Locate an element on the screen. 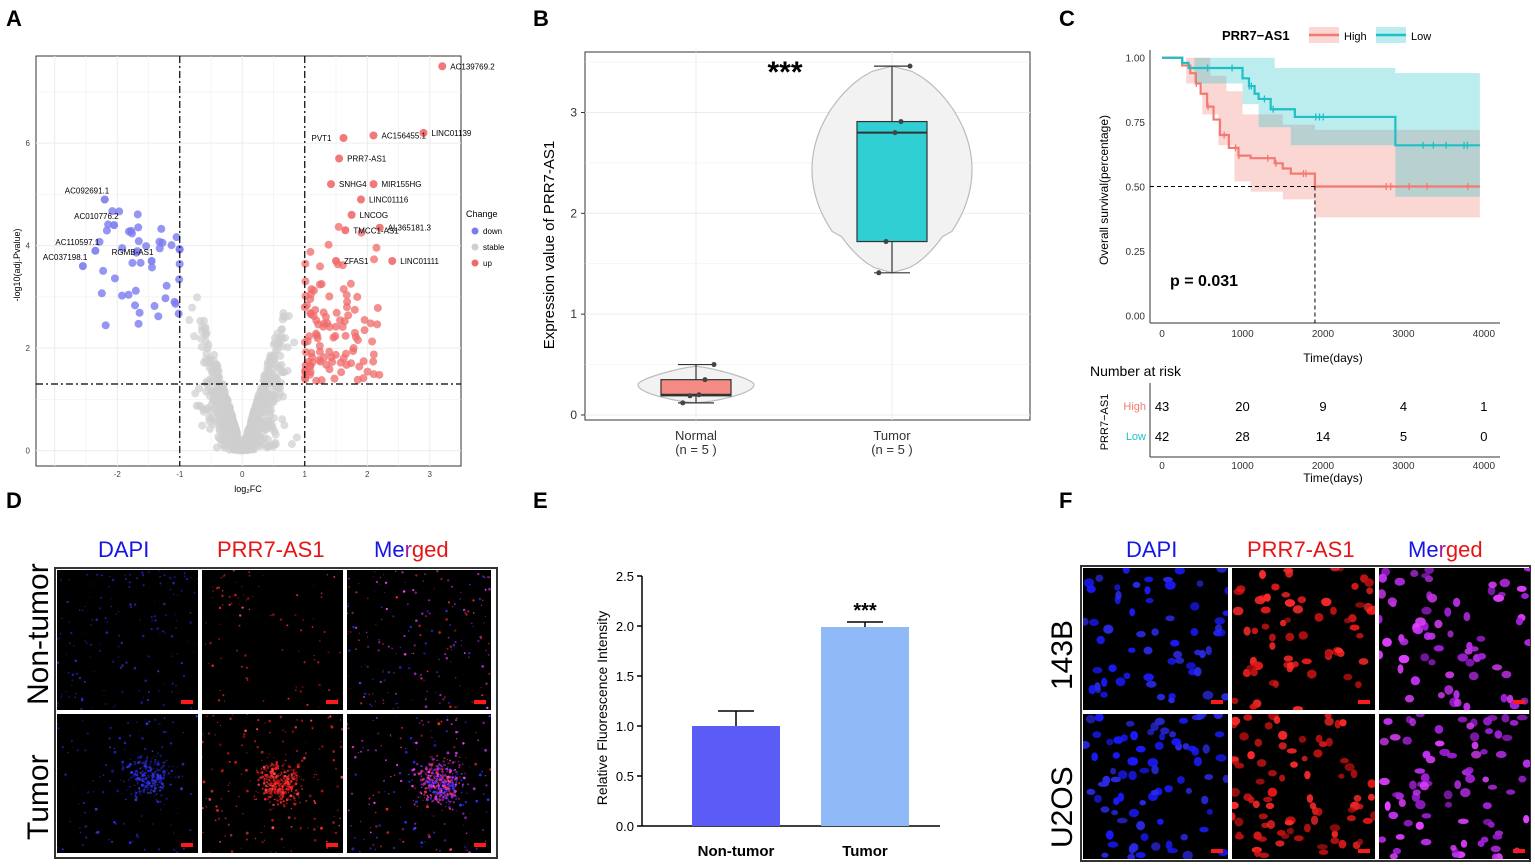  legend-title-prr7: PRR7−AS1 is located at coordinates (1256, 35).